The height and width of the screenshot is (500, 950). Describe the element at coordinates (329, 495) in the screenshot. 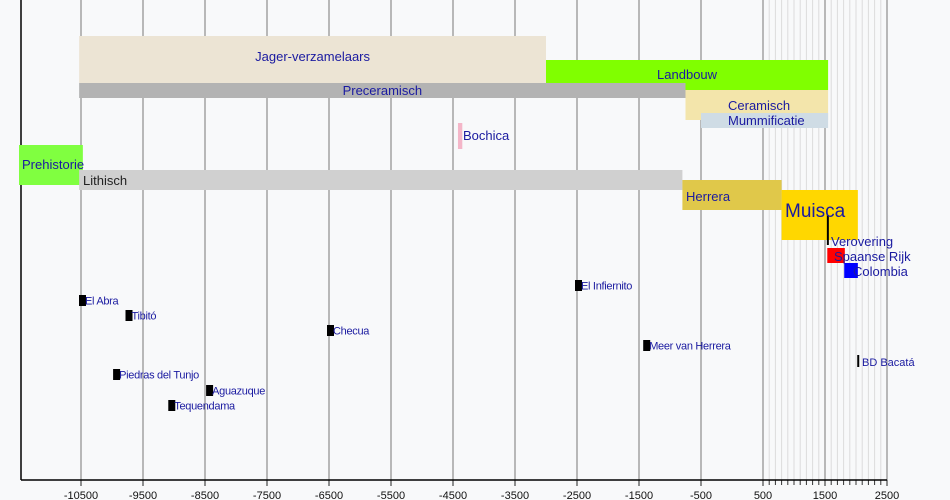

I see `tick-label: -6500` at that location.